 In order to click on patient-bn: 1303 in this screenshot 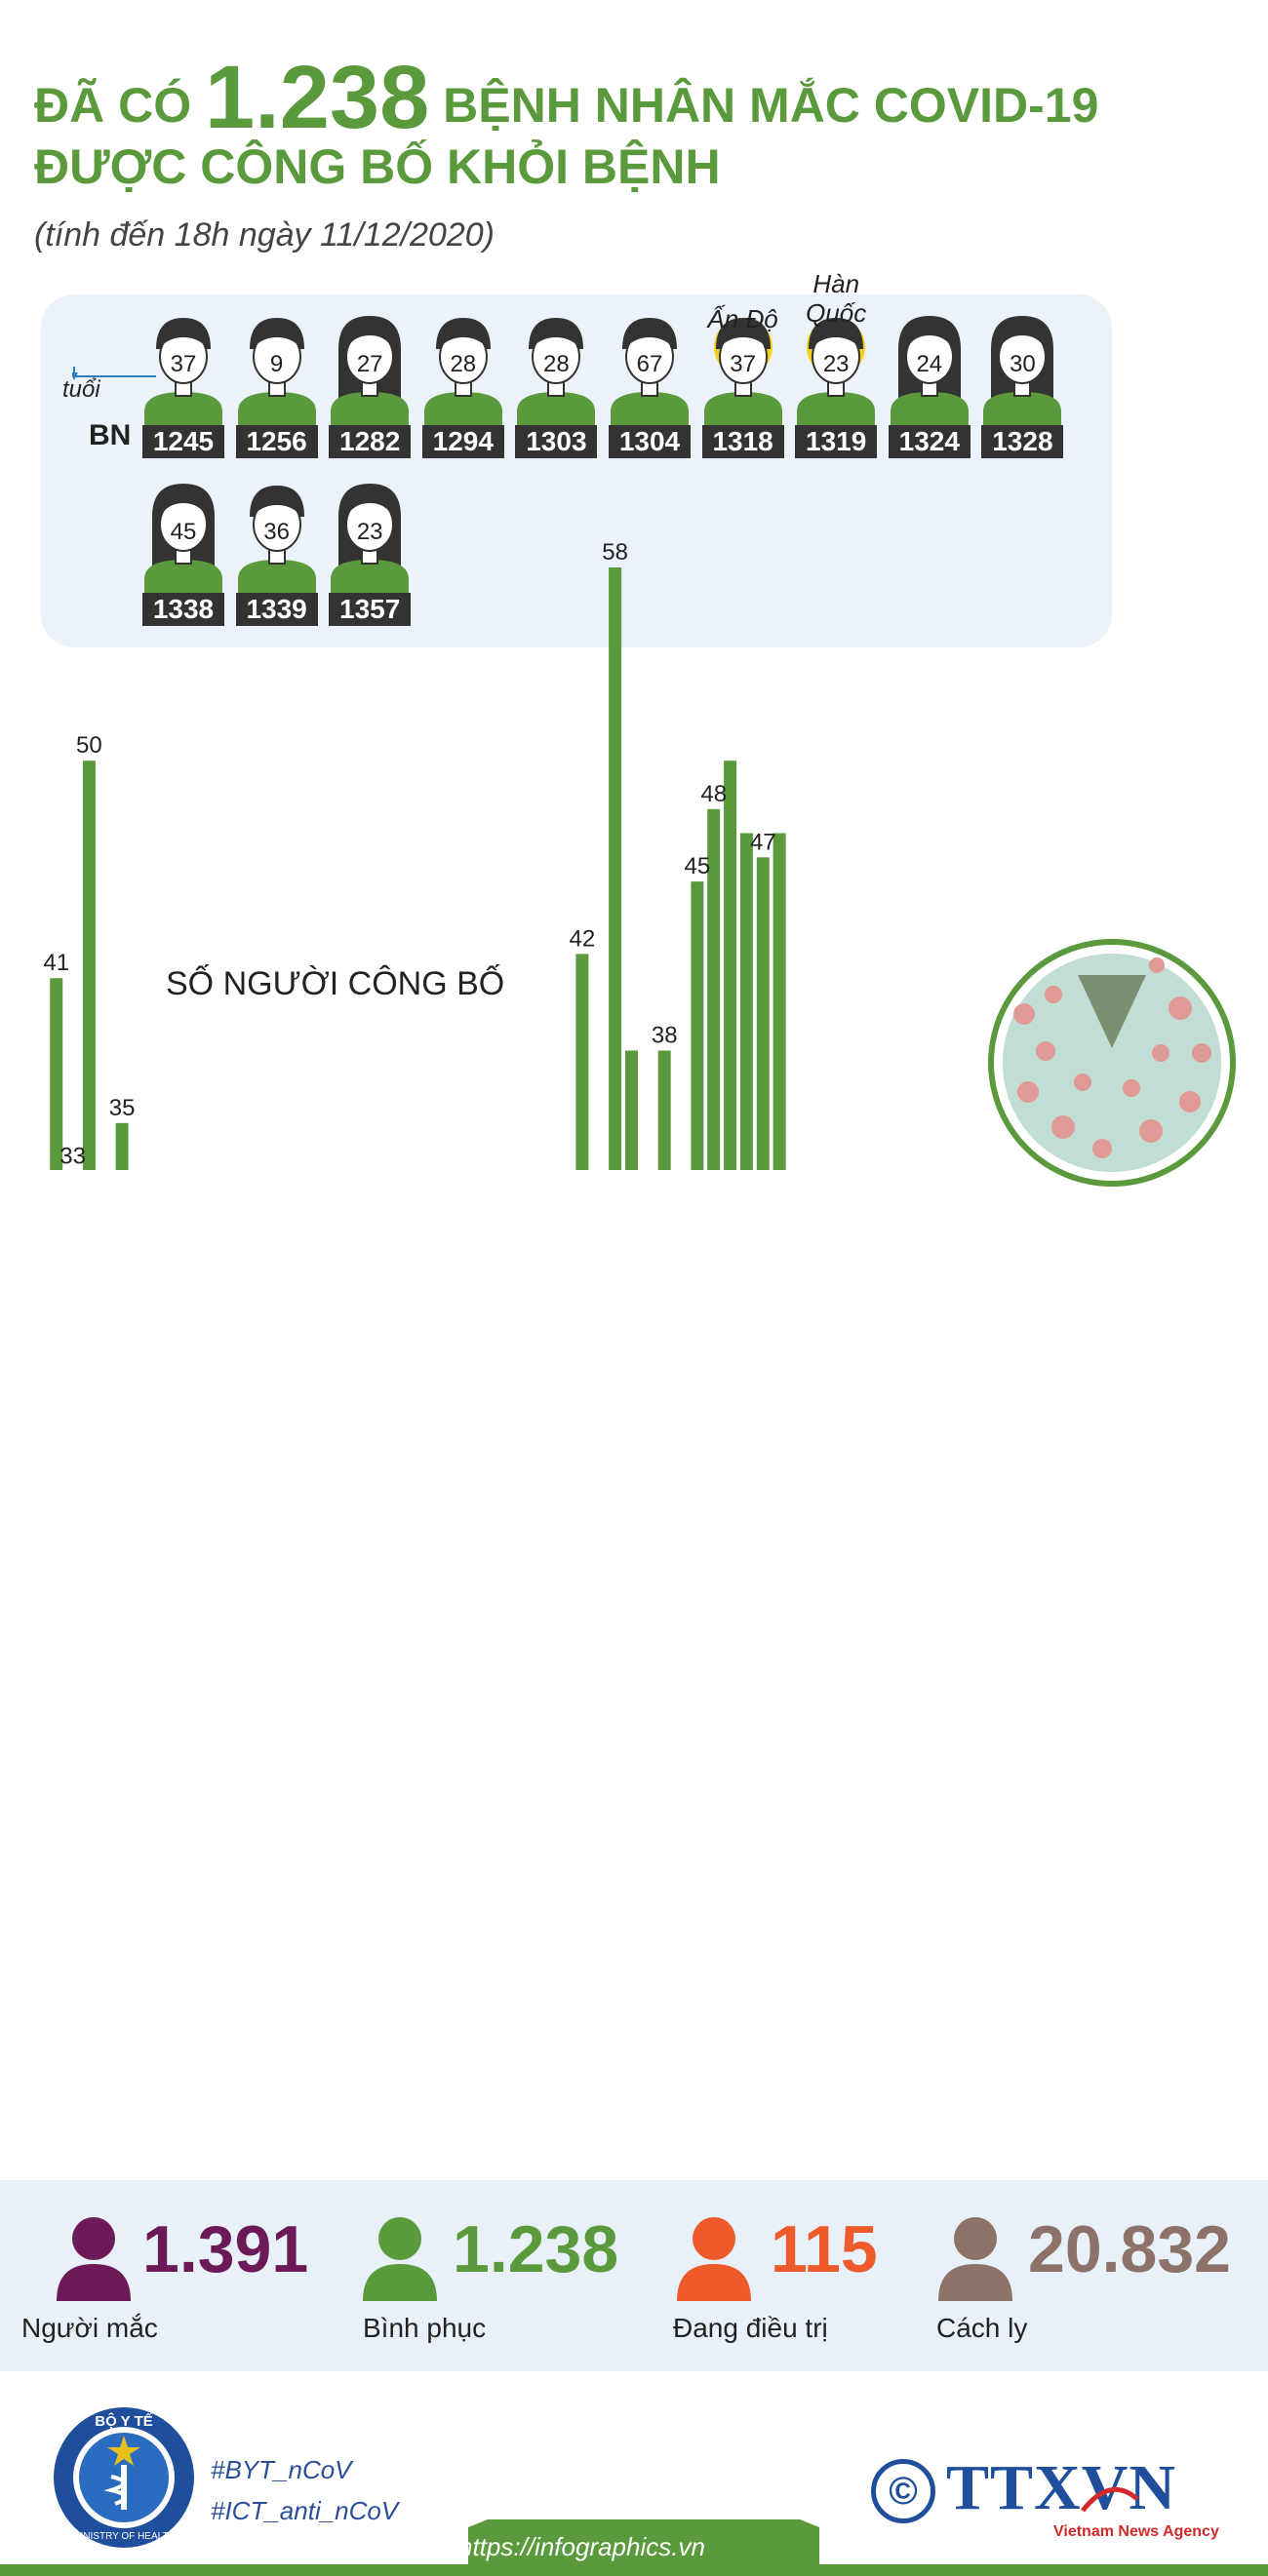, I will do `click(556, 441)`.